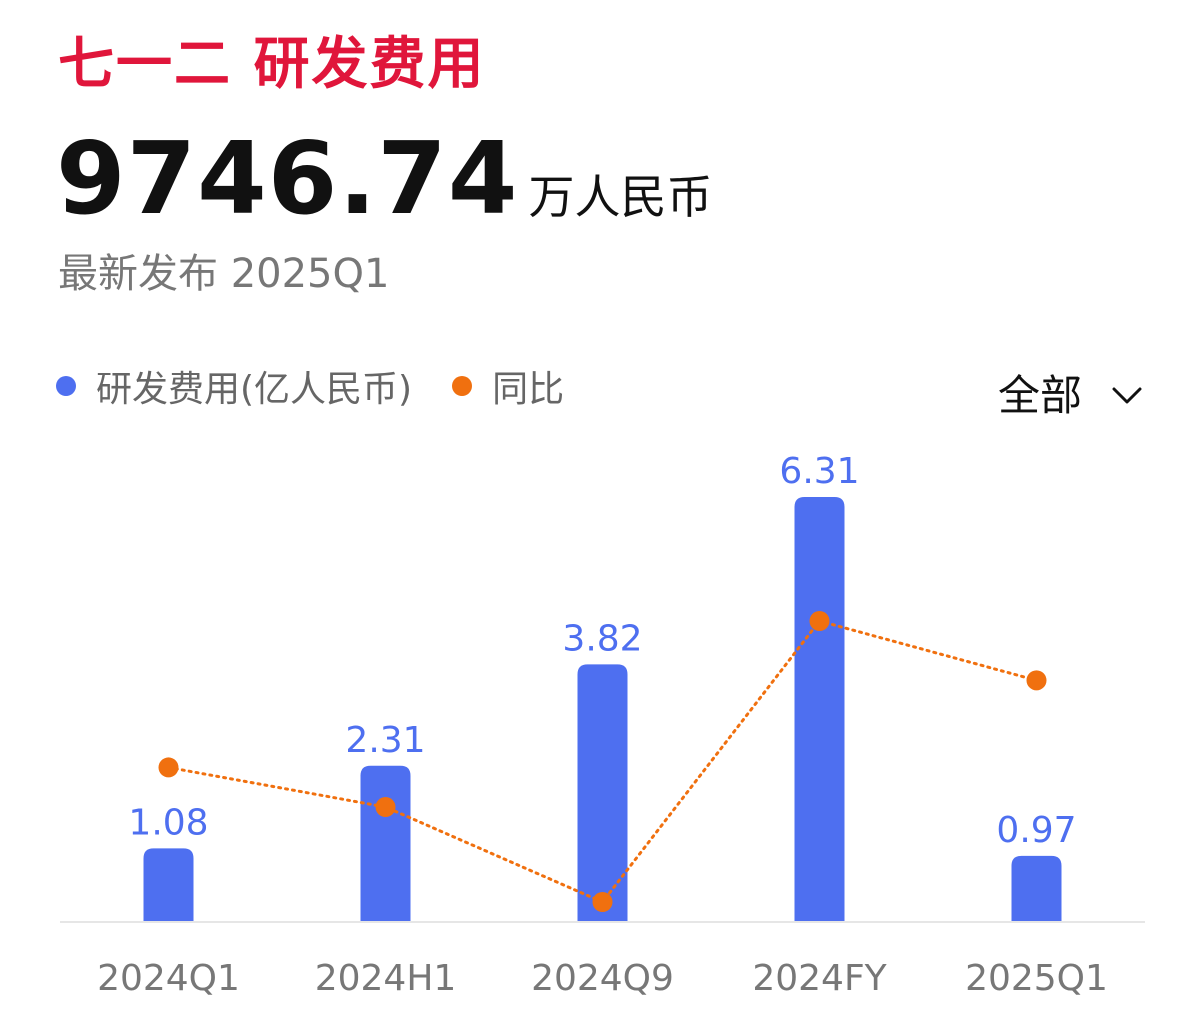  Describe the element at coordinates (385, 740) in the screenshot. I see `bar-value-label-2024H1: 2.31` at that location.